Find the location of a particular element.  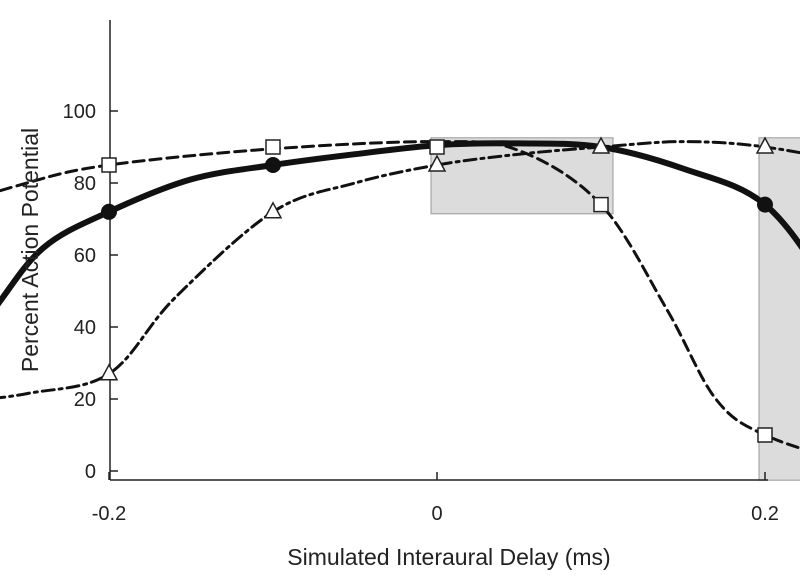

y-tick-label: 80 is located at coordinates (85, 184).